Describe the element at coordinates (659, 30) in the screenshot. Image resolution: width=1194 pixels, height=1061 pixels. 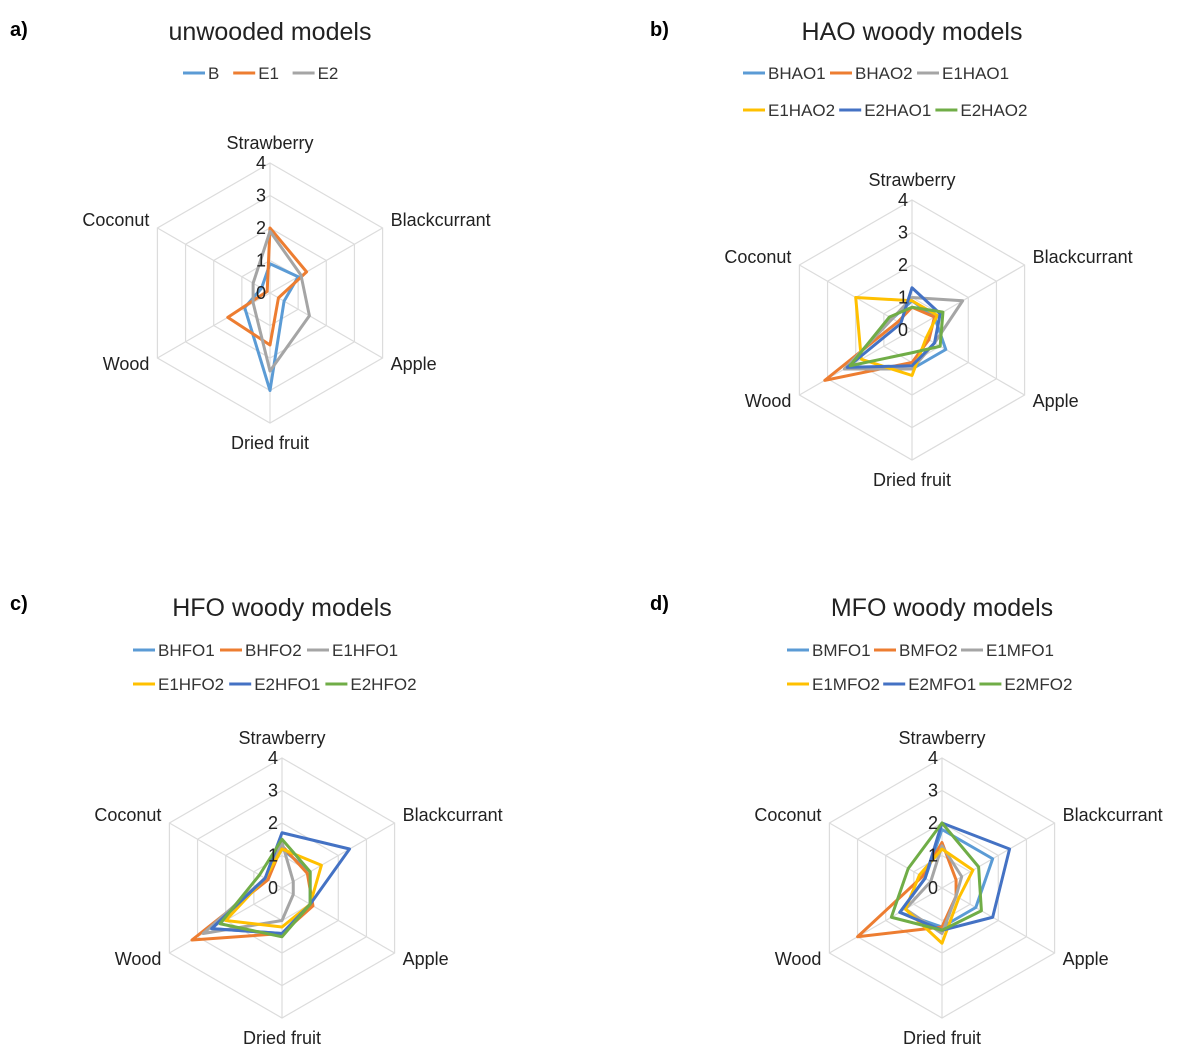
I see `panel-letter: b)` at that location.